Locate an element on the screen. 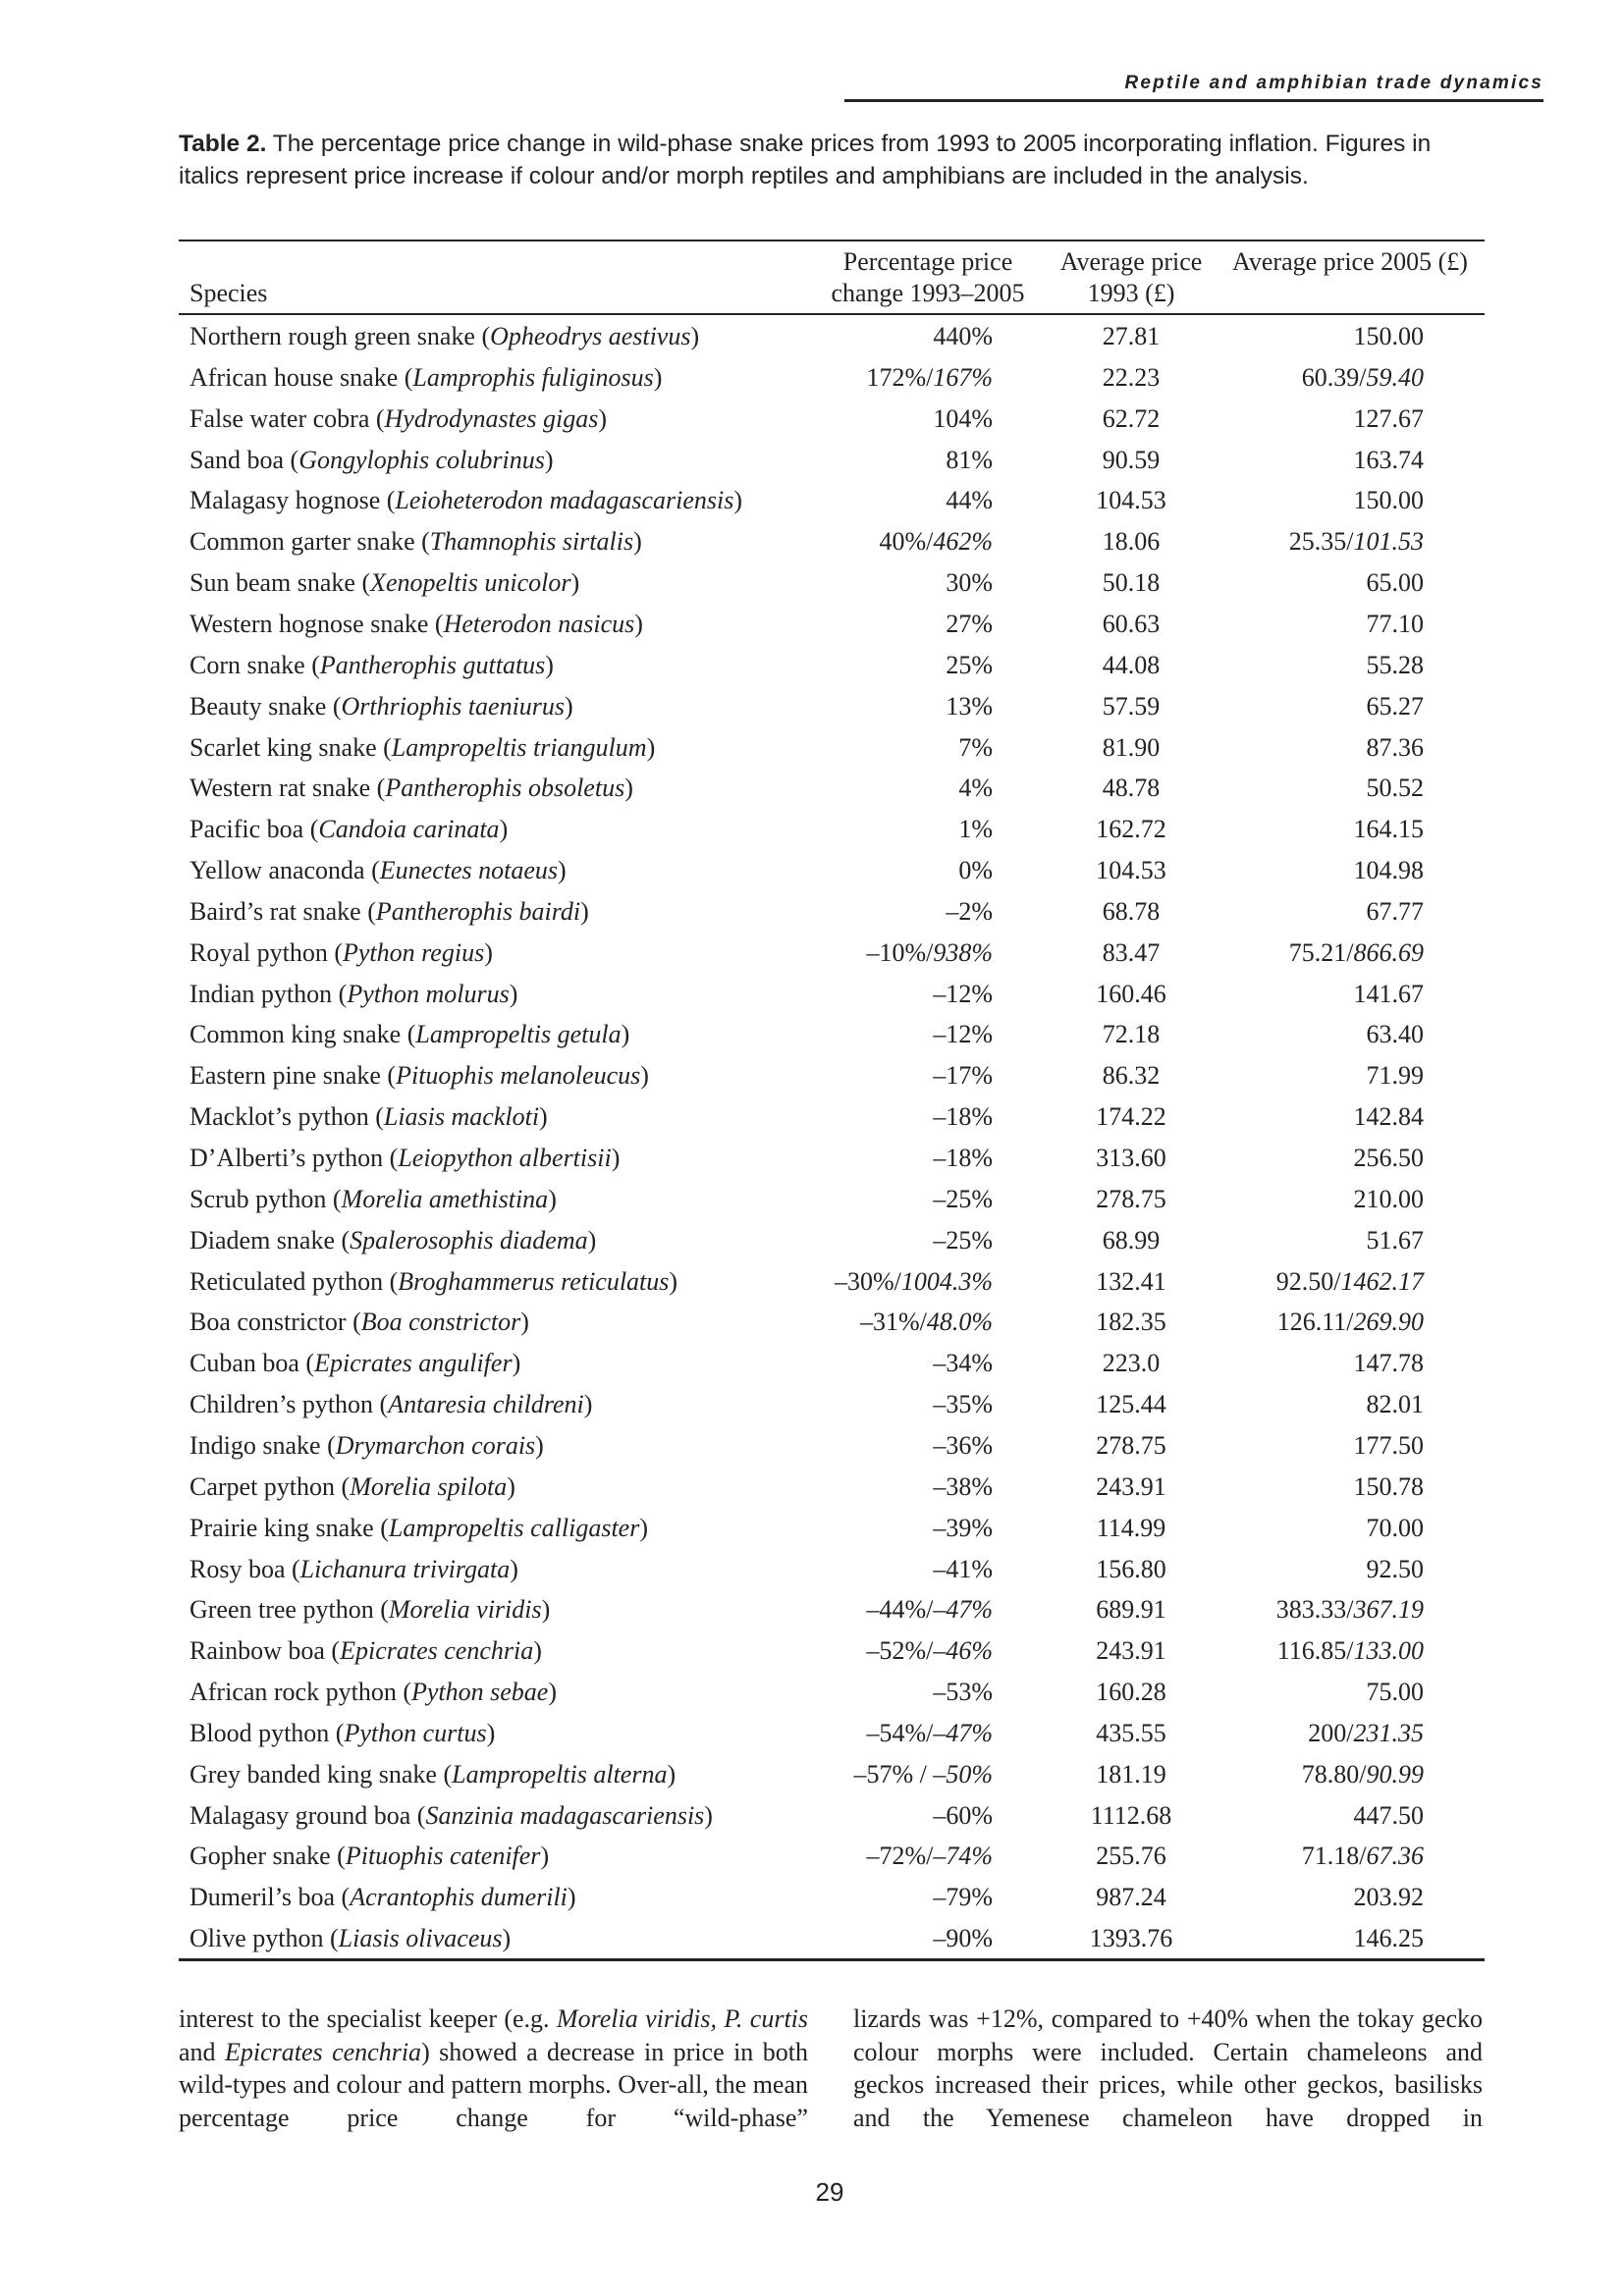 Image resolution: width=1624 pixels, height=2296 pixels. plain-text: Scarlet king snake ( is located at coordinates (290, 747).